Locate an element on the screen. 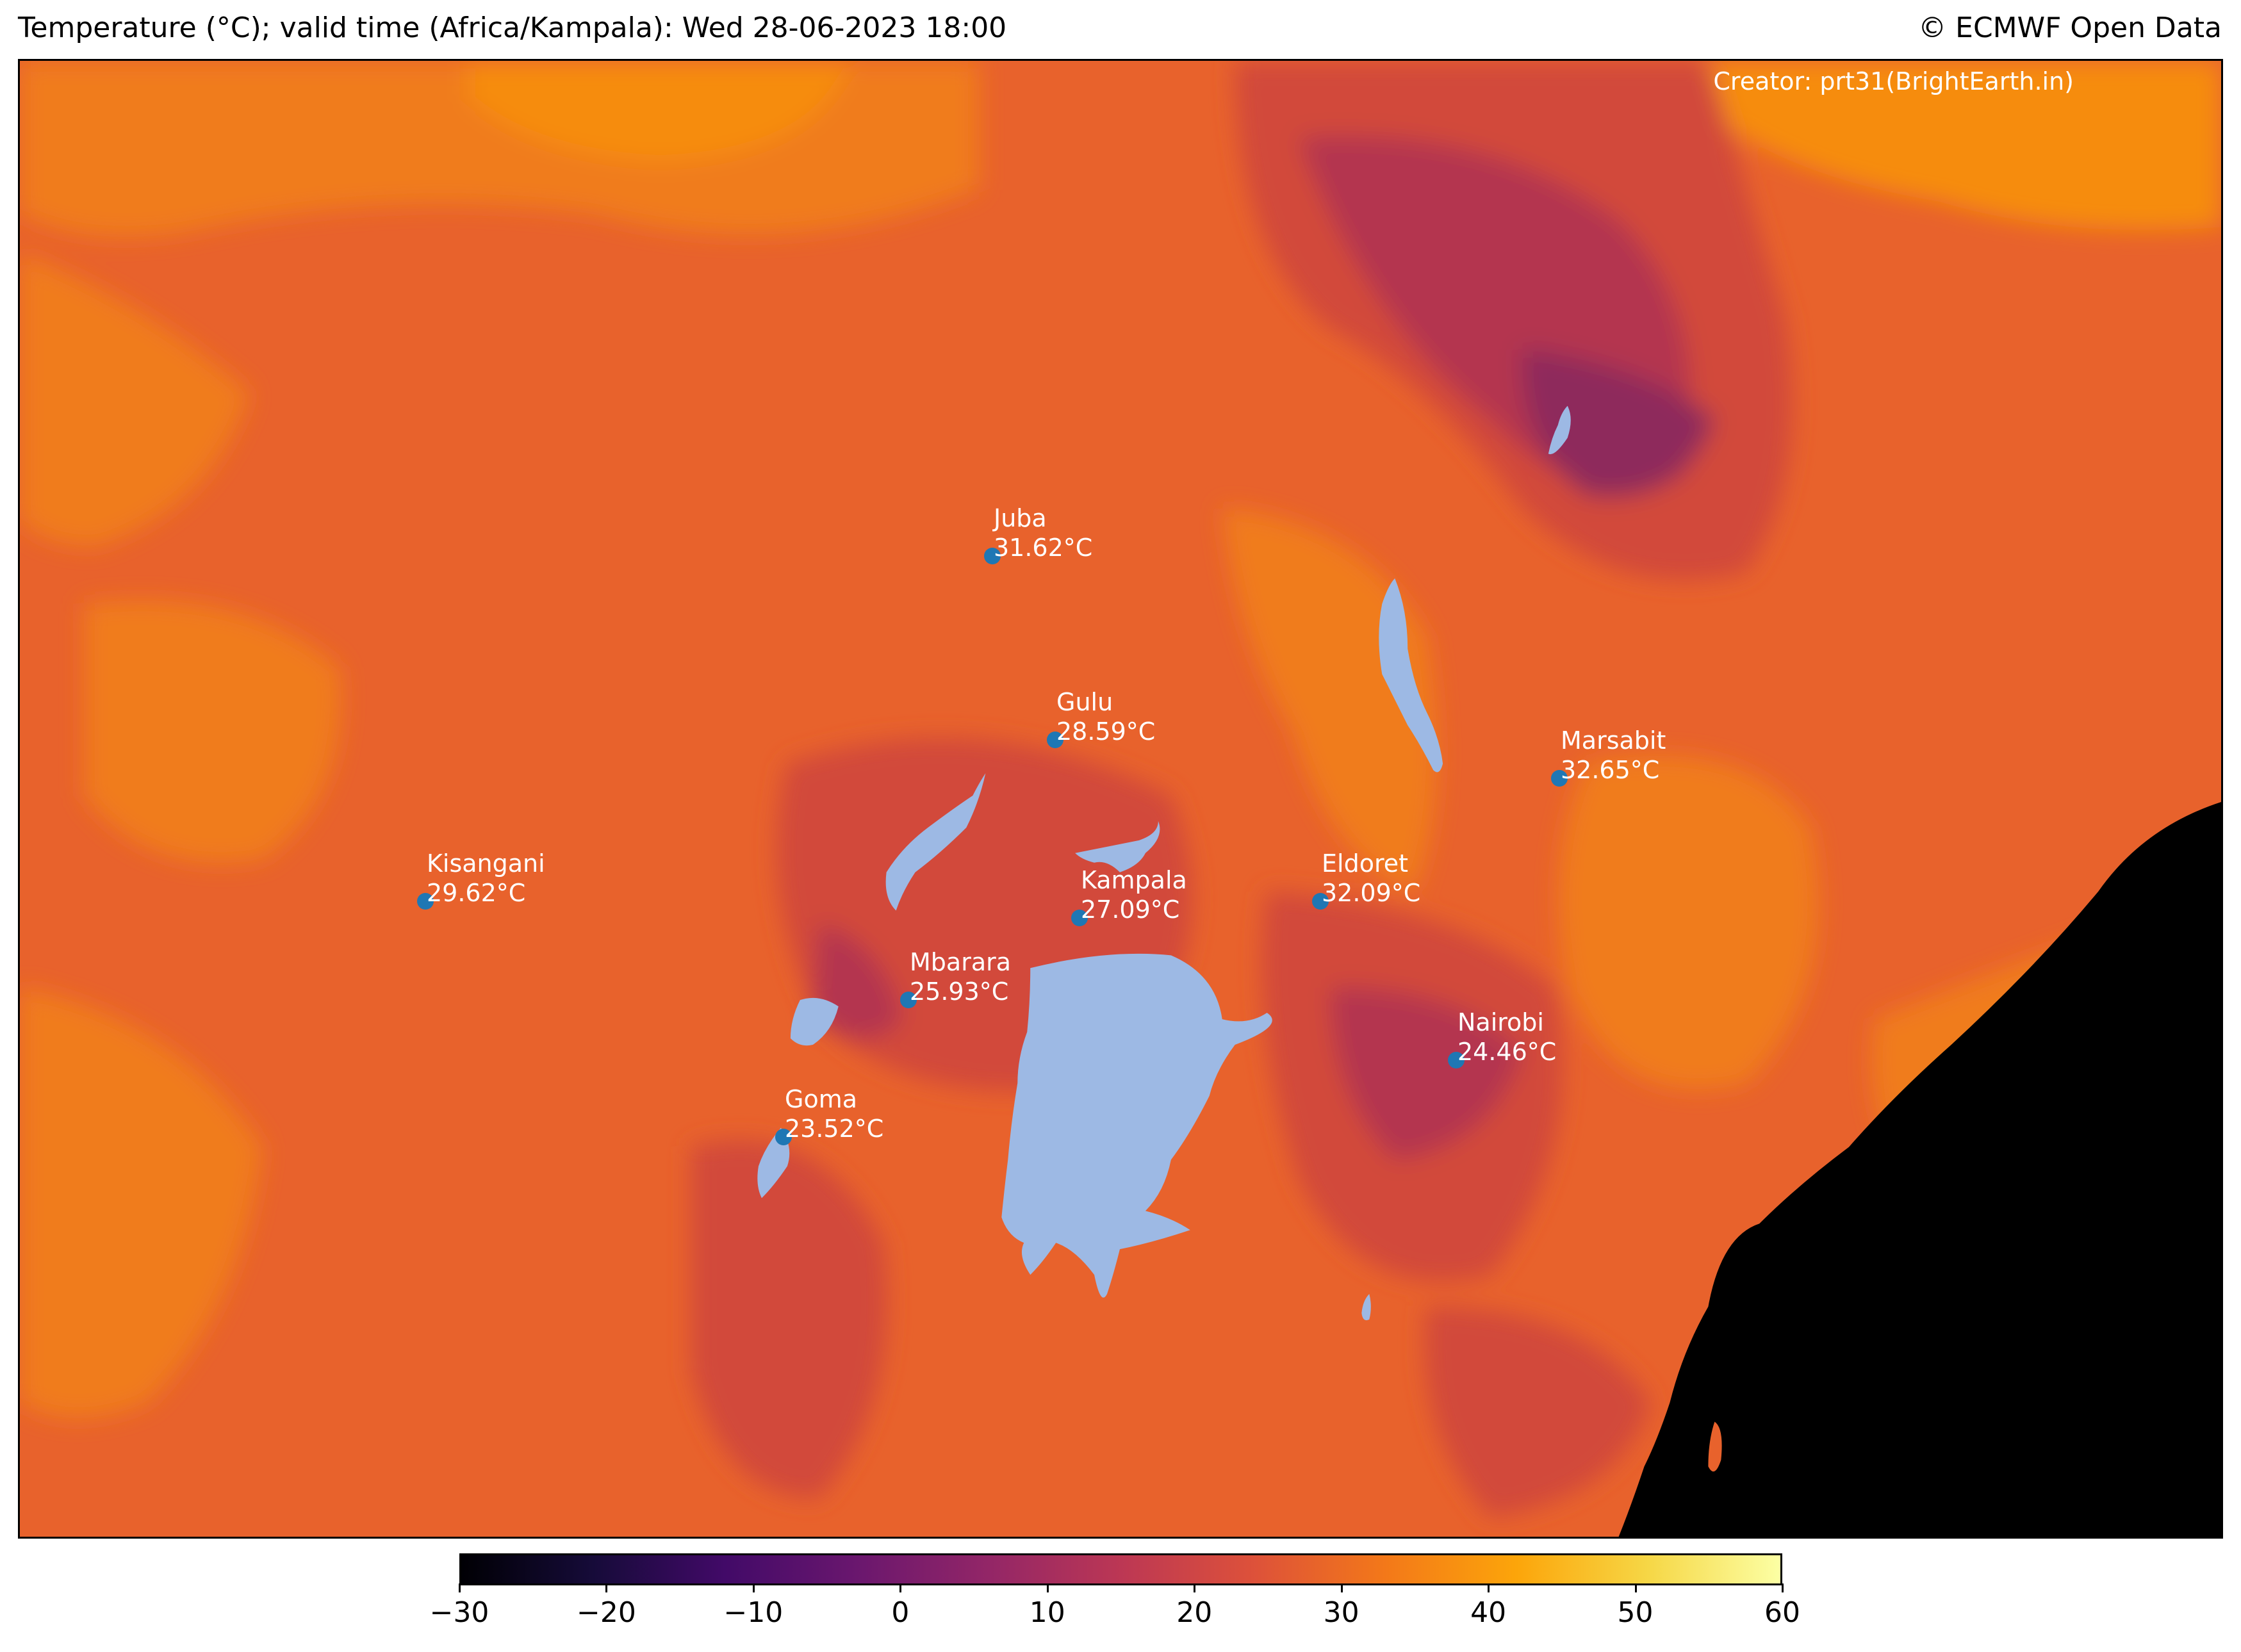 Image resolution: width=2241 pixels, height=1652 pixels. lake-albert is located at coordinates (935, 842).